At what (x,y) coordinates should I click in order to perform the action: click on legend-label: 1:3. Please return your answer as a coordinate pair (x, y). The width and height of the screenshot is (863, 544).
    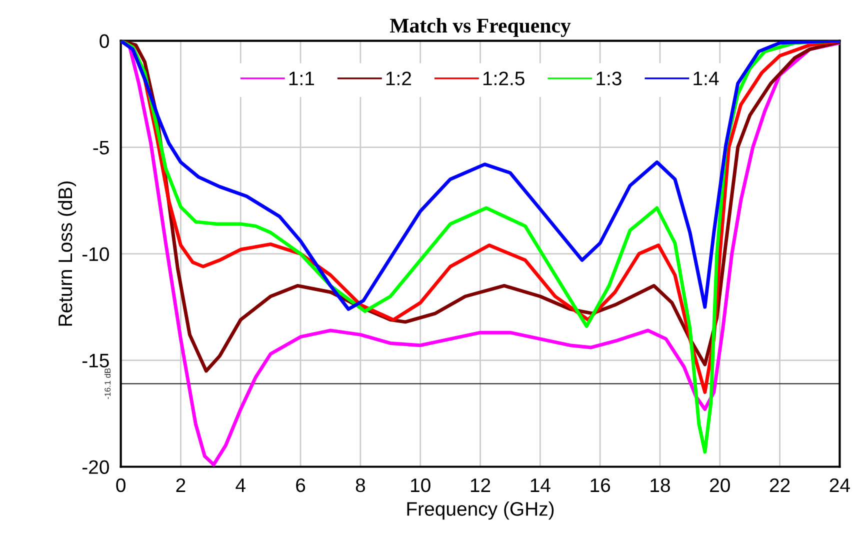
    Looking at the image, I should click on (609, 79).